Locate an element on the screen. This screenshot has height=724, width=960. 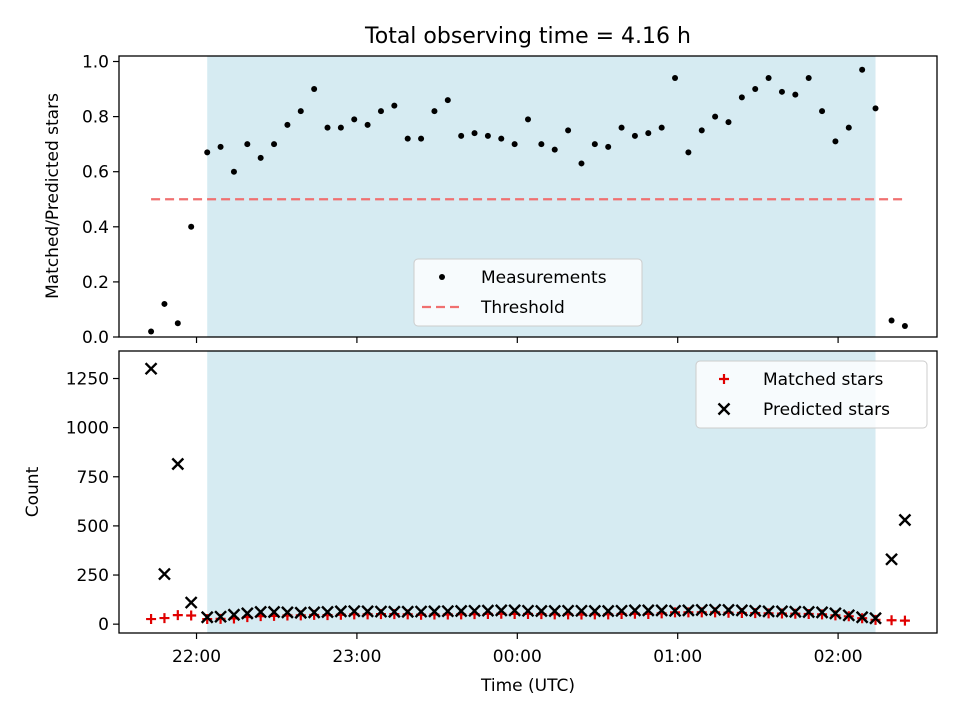
x-tick-label: 22:00 is located at coordinates (196, 657).